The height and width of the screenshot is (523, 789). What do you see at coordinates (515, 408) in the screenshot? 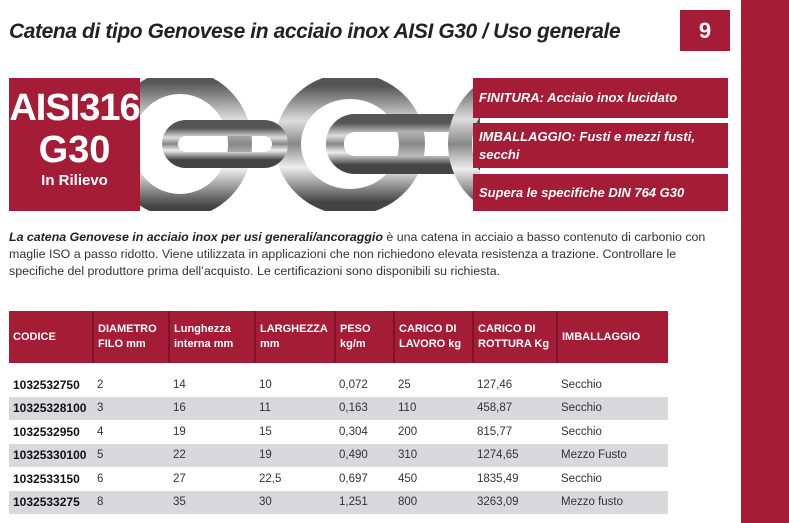
I see `table-cell: 458,87` at bounding box center [515, 408].